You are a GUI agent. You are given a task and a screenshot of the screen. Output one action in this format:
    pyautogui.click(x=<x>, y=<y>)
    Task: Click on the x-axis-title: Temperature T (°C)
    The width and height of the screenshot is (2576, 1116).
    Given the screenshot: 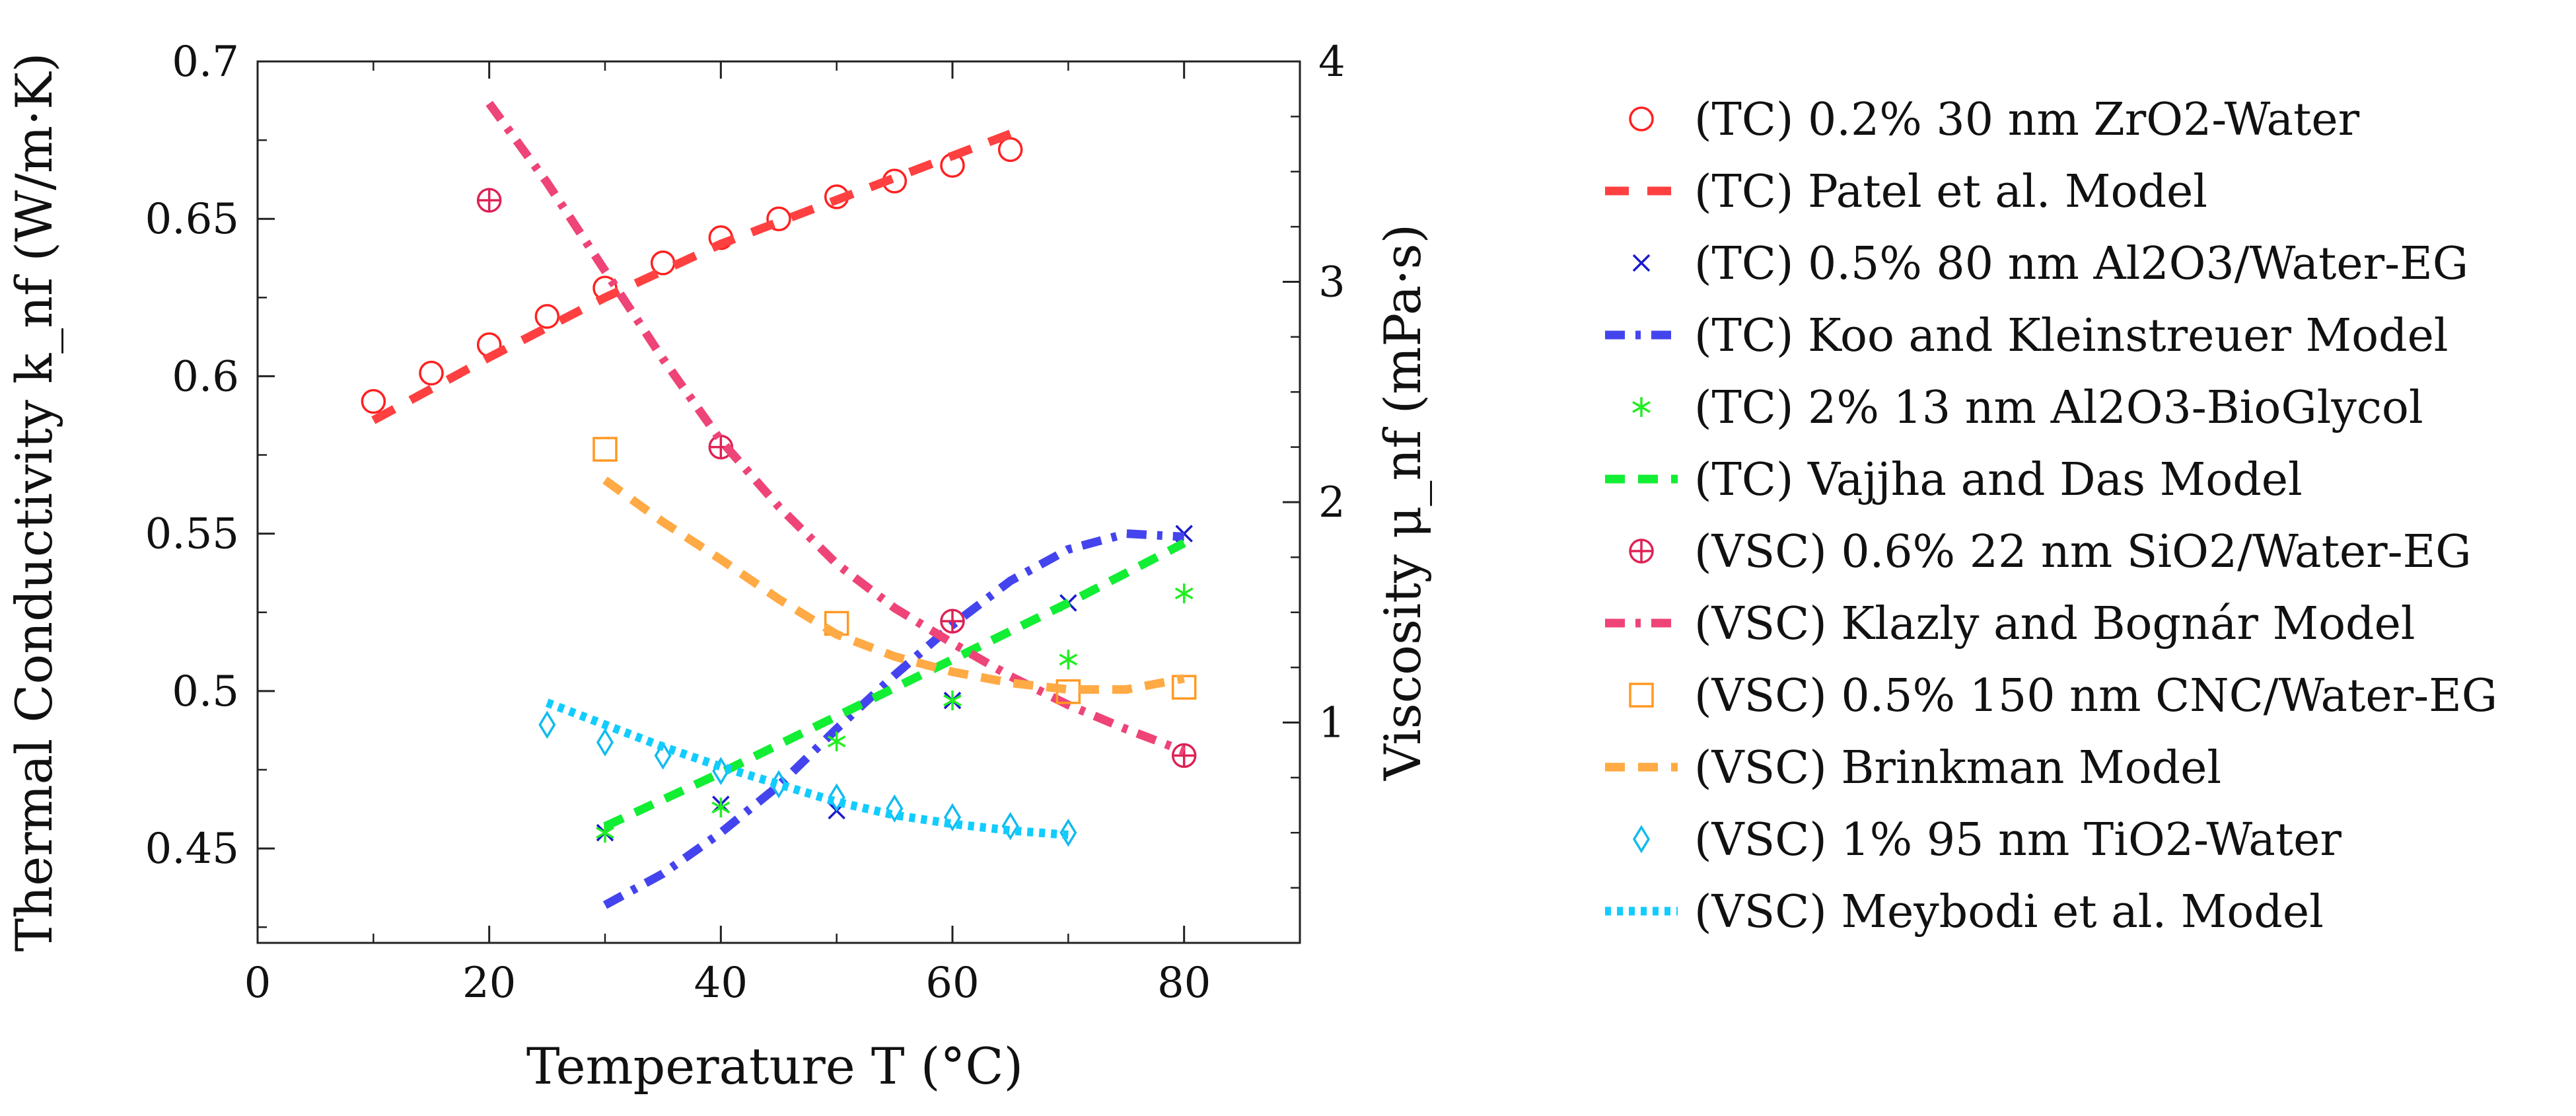 What is the action you would take?
    pyautogui.click(x=775, y=1066)
    